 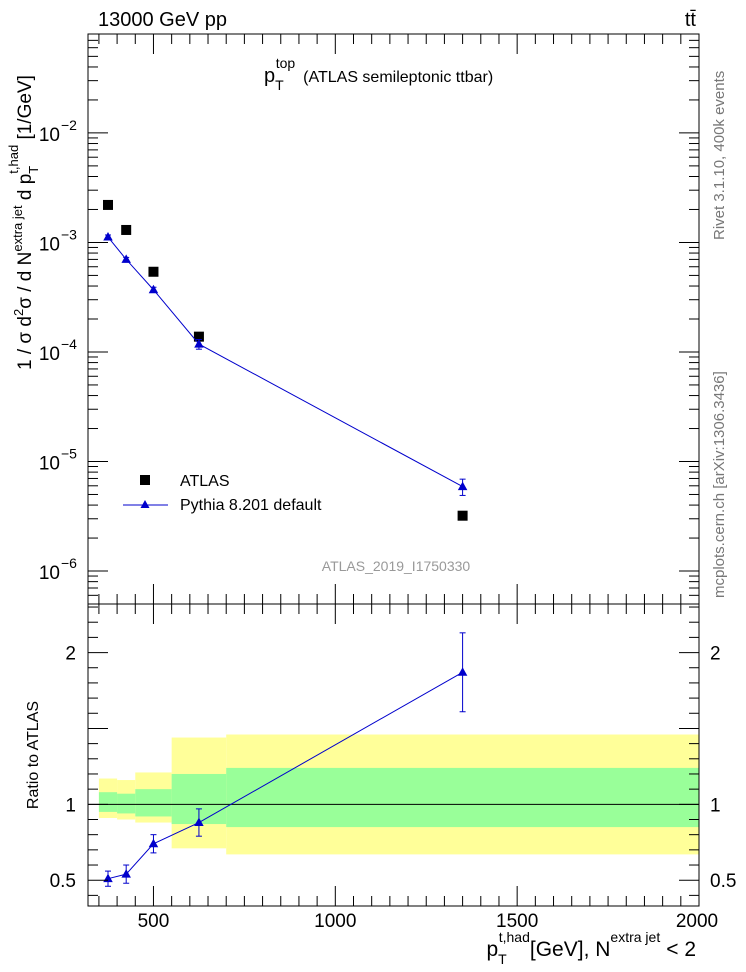 What do you see at coordinates (398, 77) in the screenshot?
I see `title-rest: (ATLAS semileptonic ttbar)` at bounding box center [398, 77].